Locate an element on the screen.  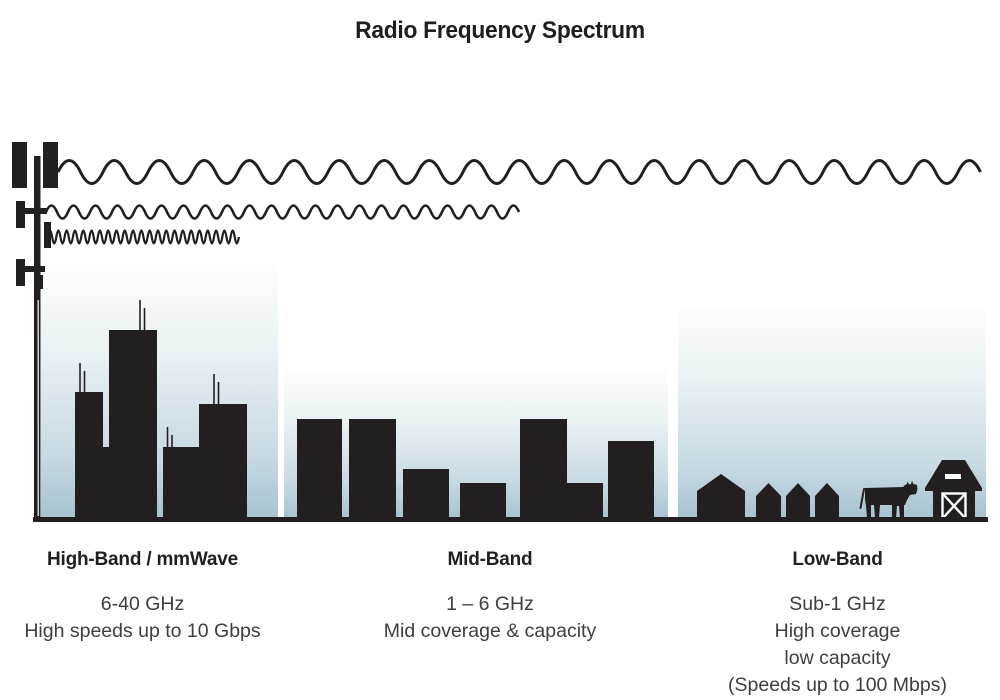
rooftop-antennas is located at coordinates (149, 373).